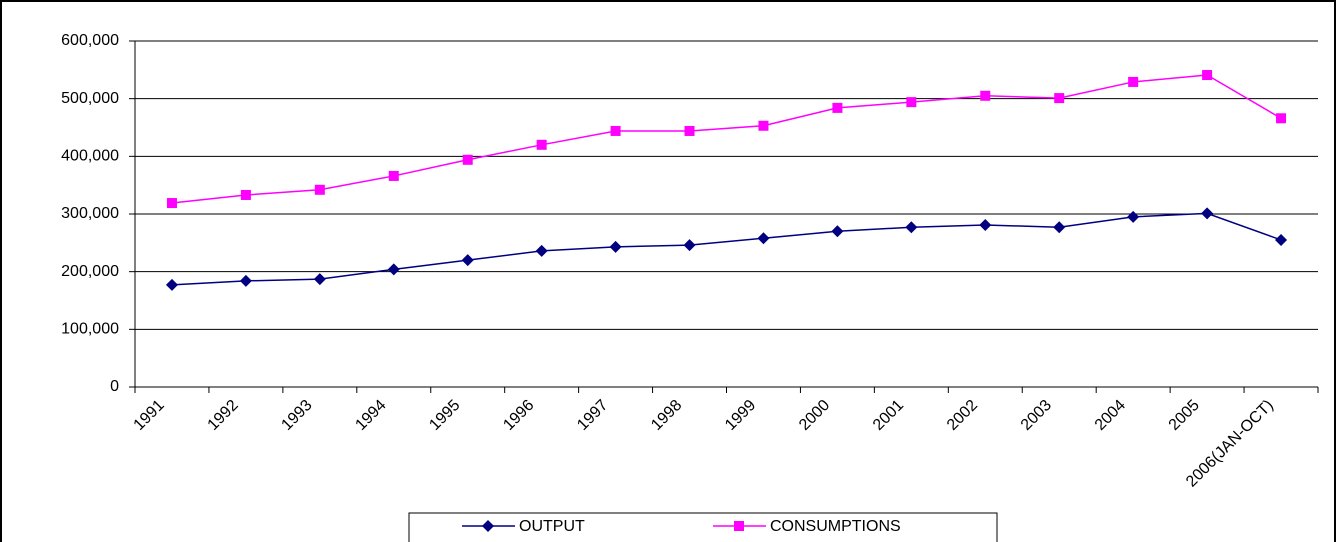 This screenshot has height=542, width=1336. I want to click on legend-label: OUTPUT, so click(552, 526).